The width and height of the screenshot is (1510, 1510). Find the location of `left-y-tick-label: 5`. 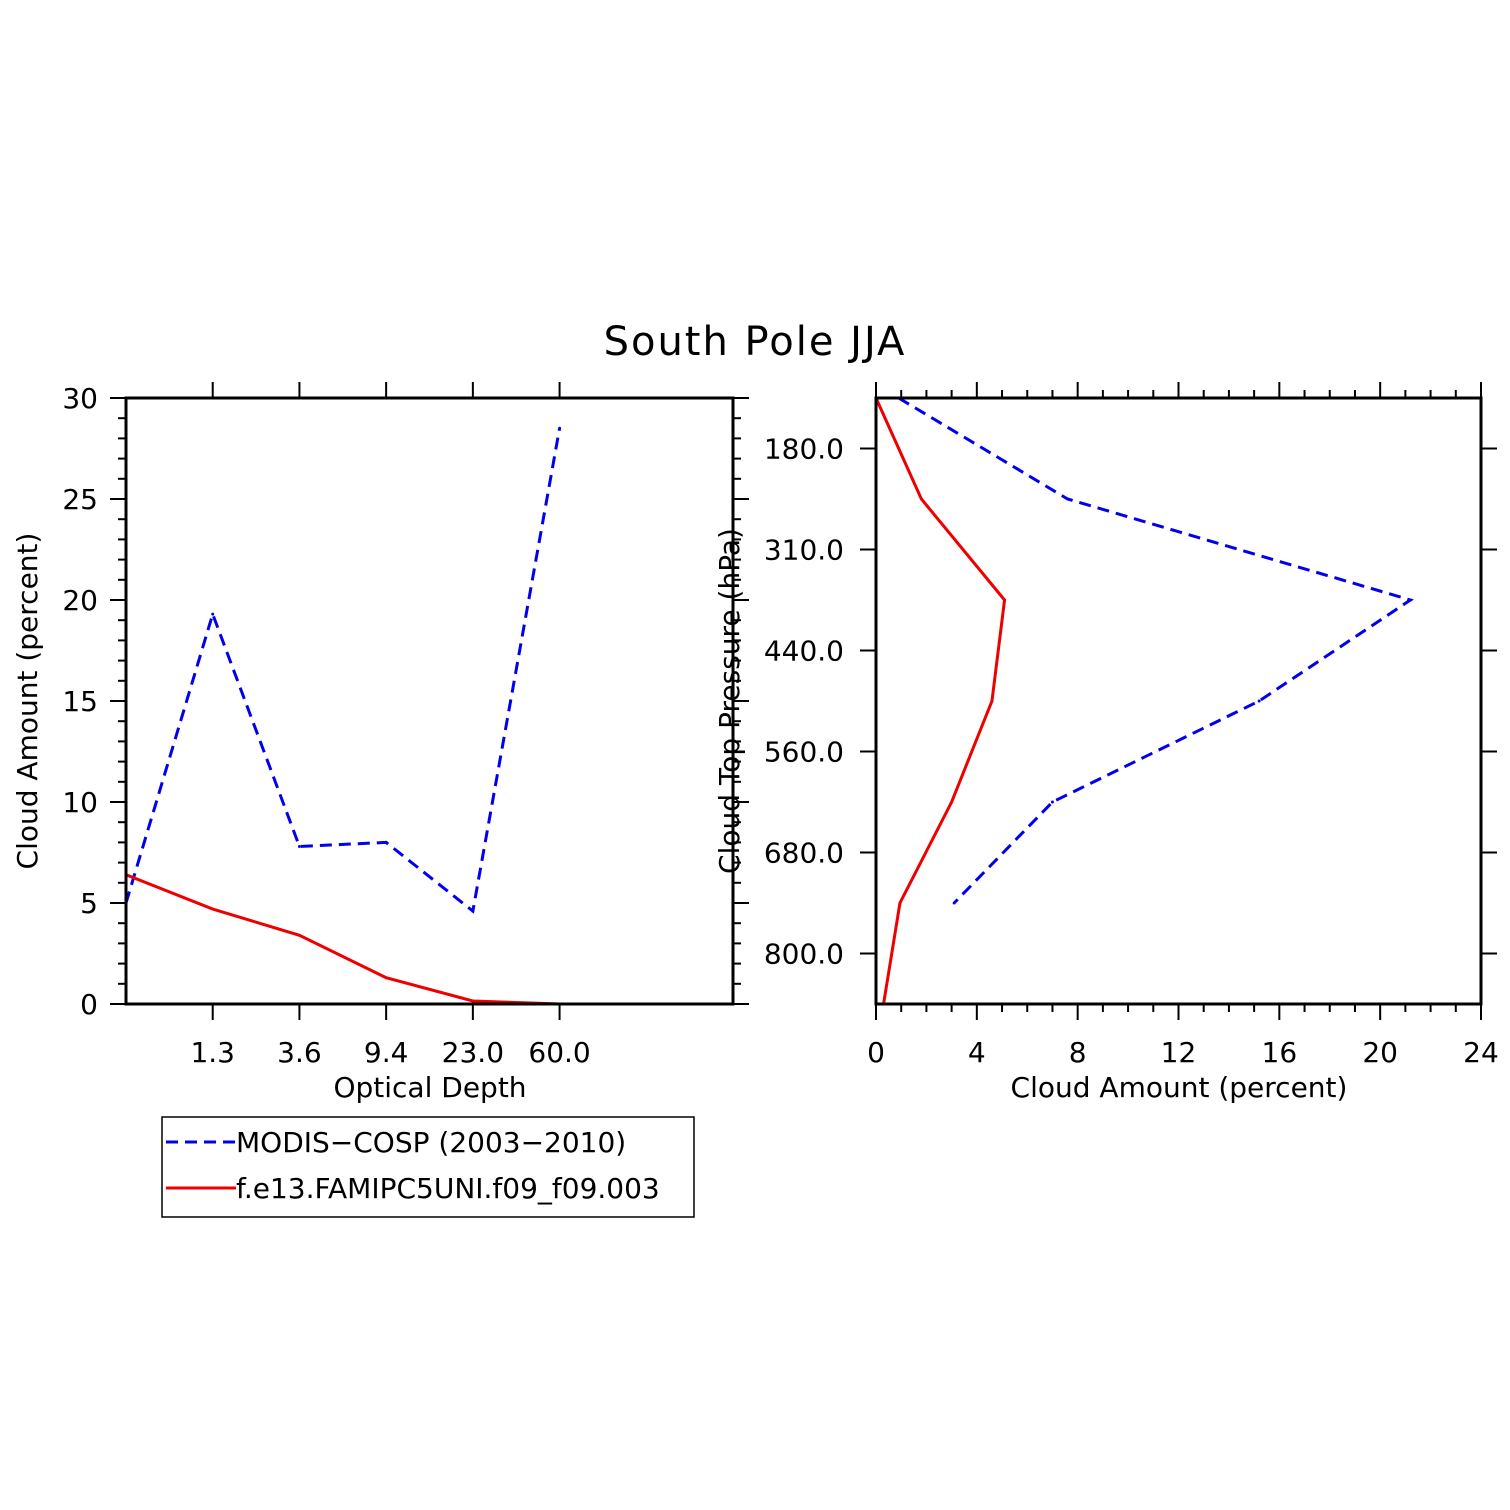

left-y-tick-label: 5 is located at coordinates (89, 903).